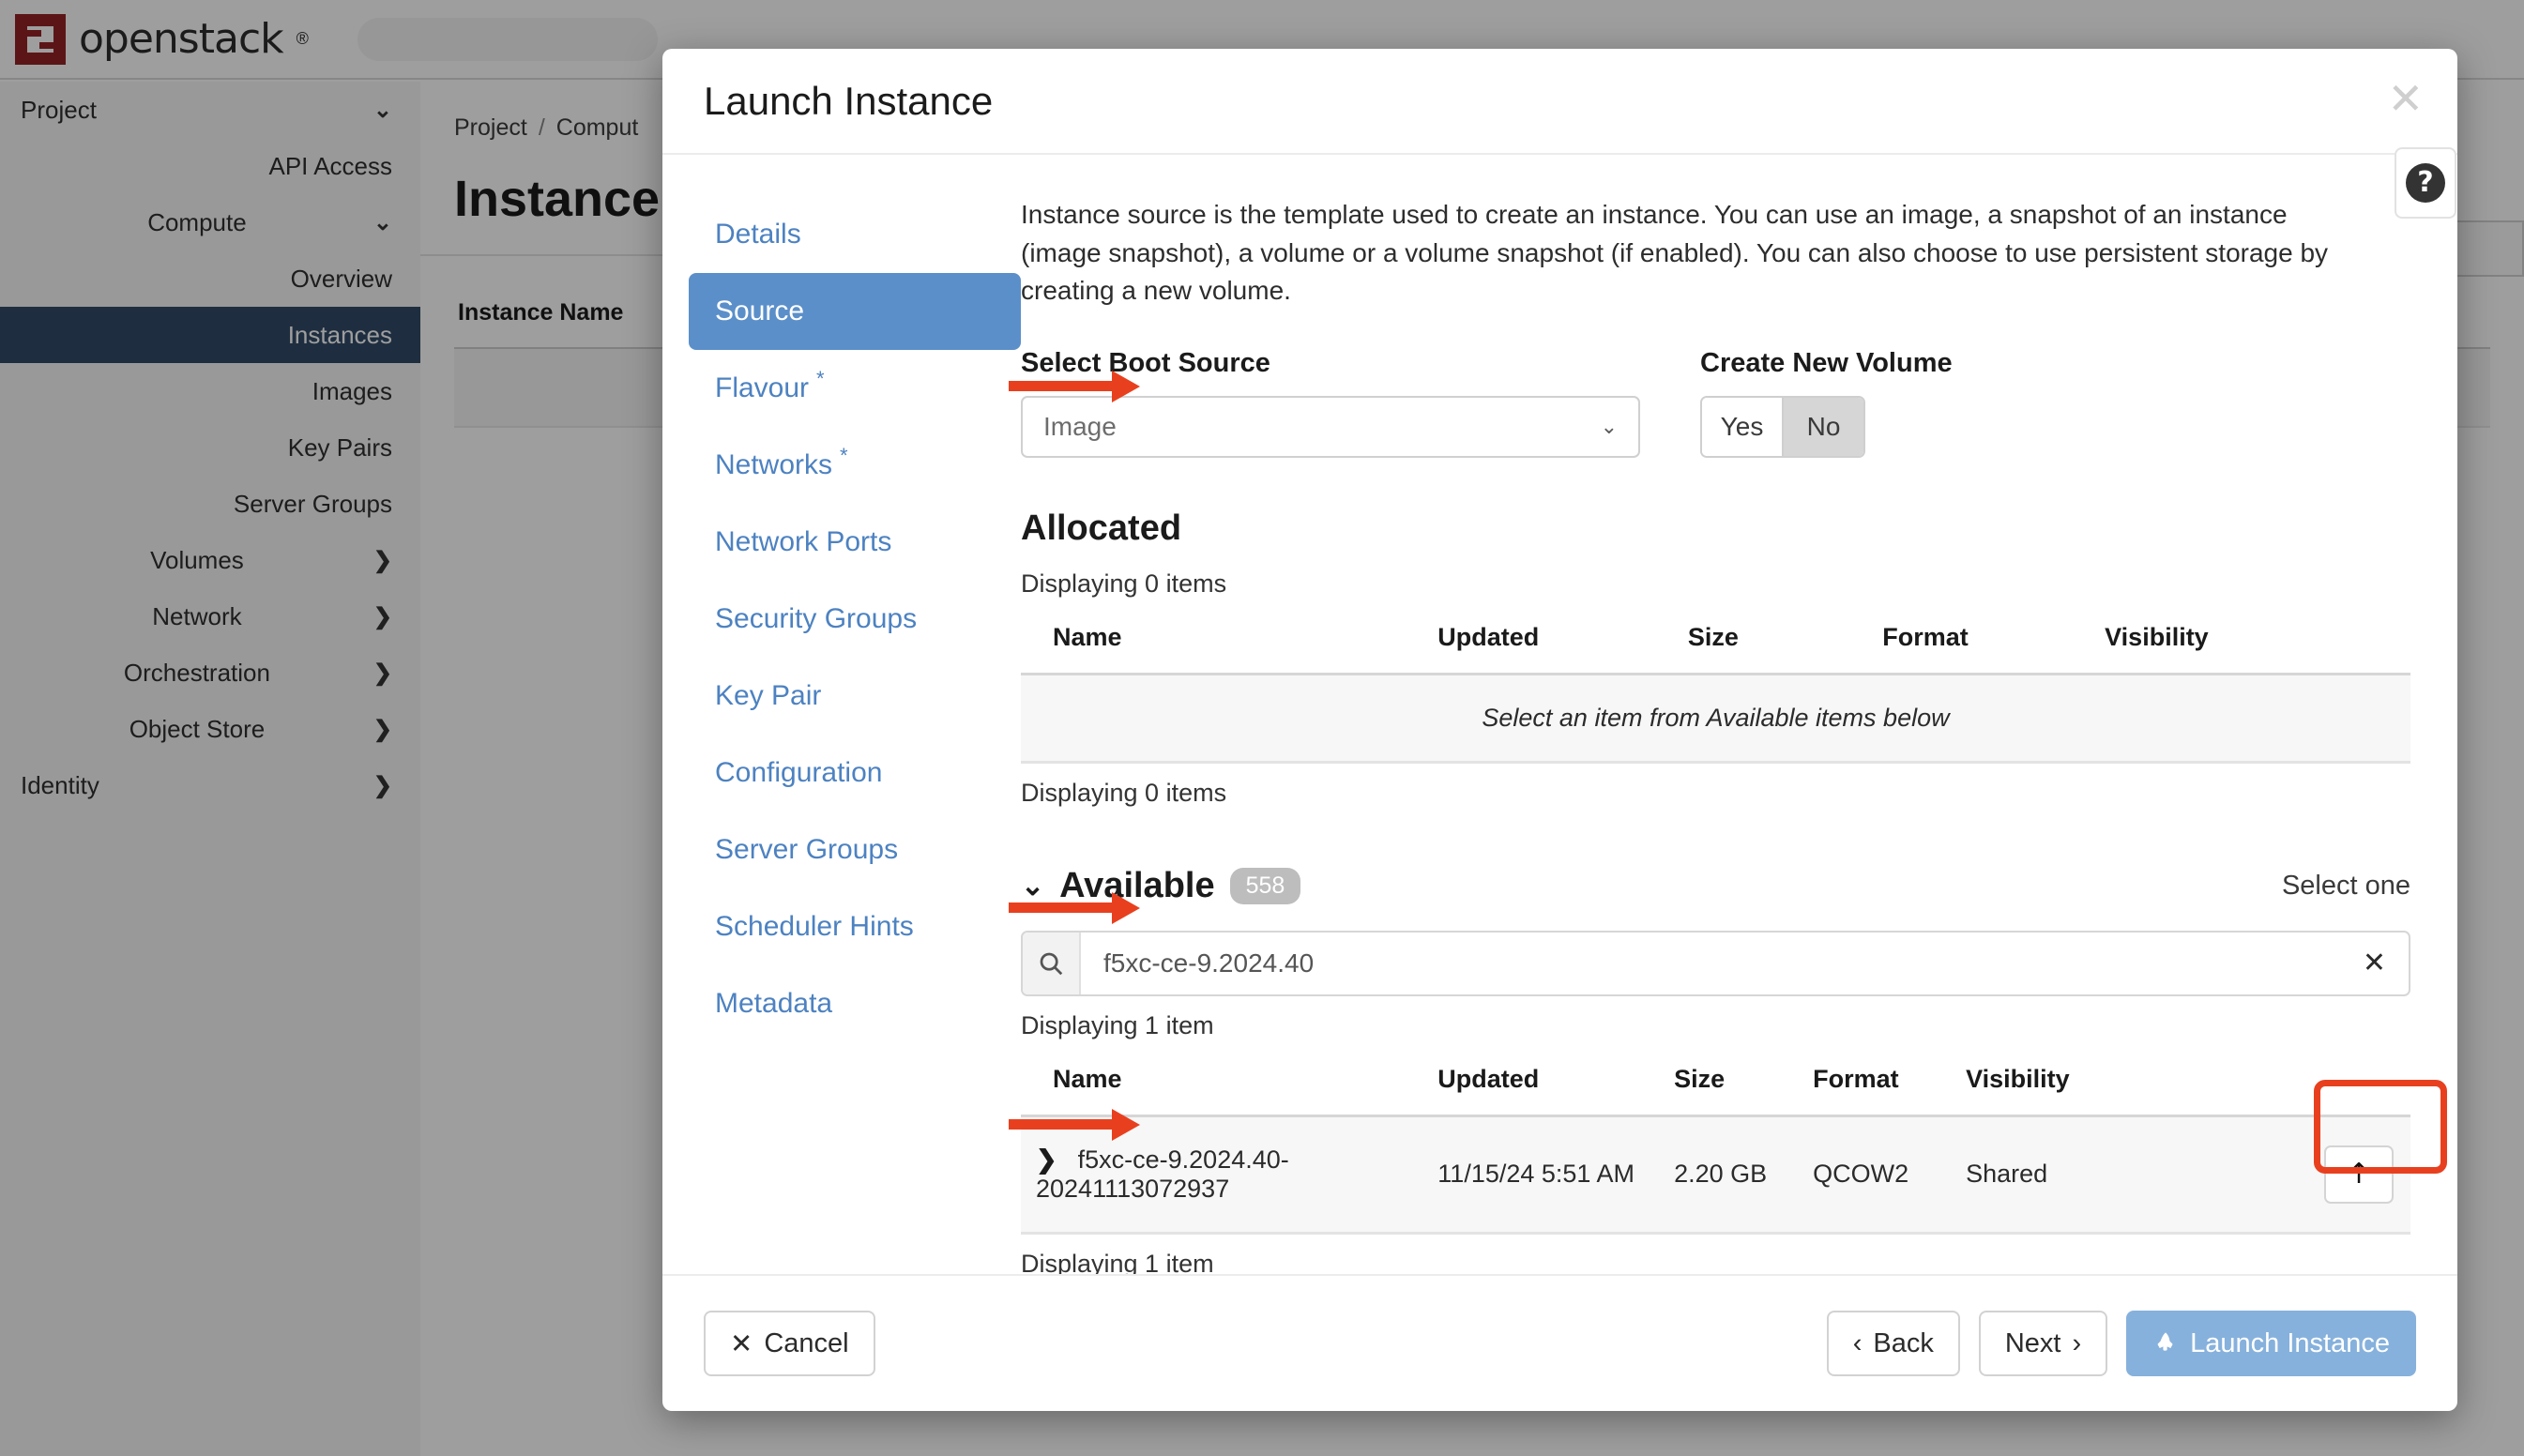  What do you see at coordinates (341, 278) in the screenshot?
I see `sidebar-item-label: Overview` at bounding box center [341, 278].